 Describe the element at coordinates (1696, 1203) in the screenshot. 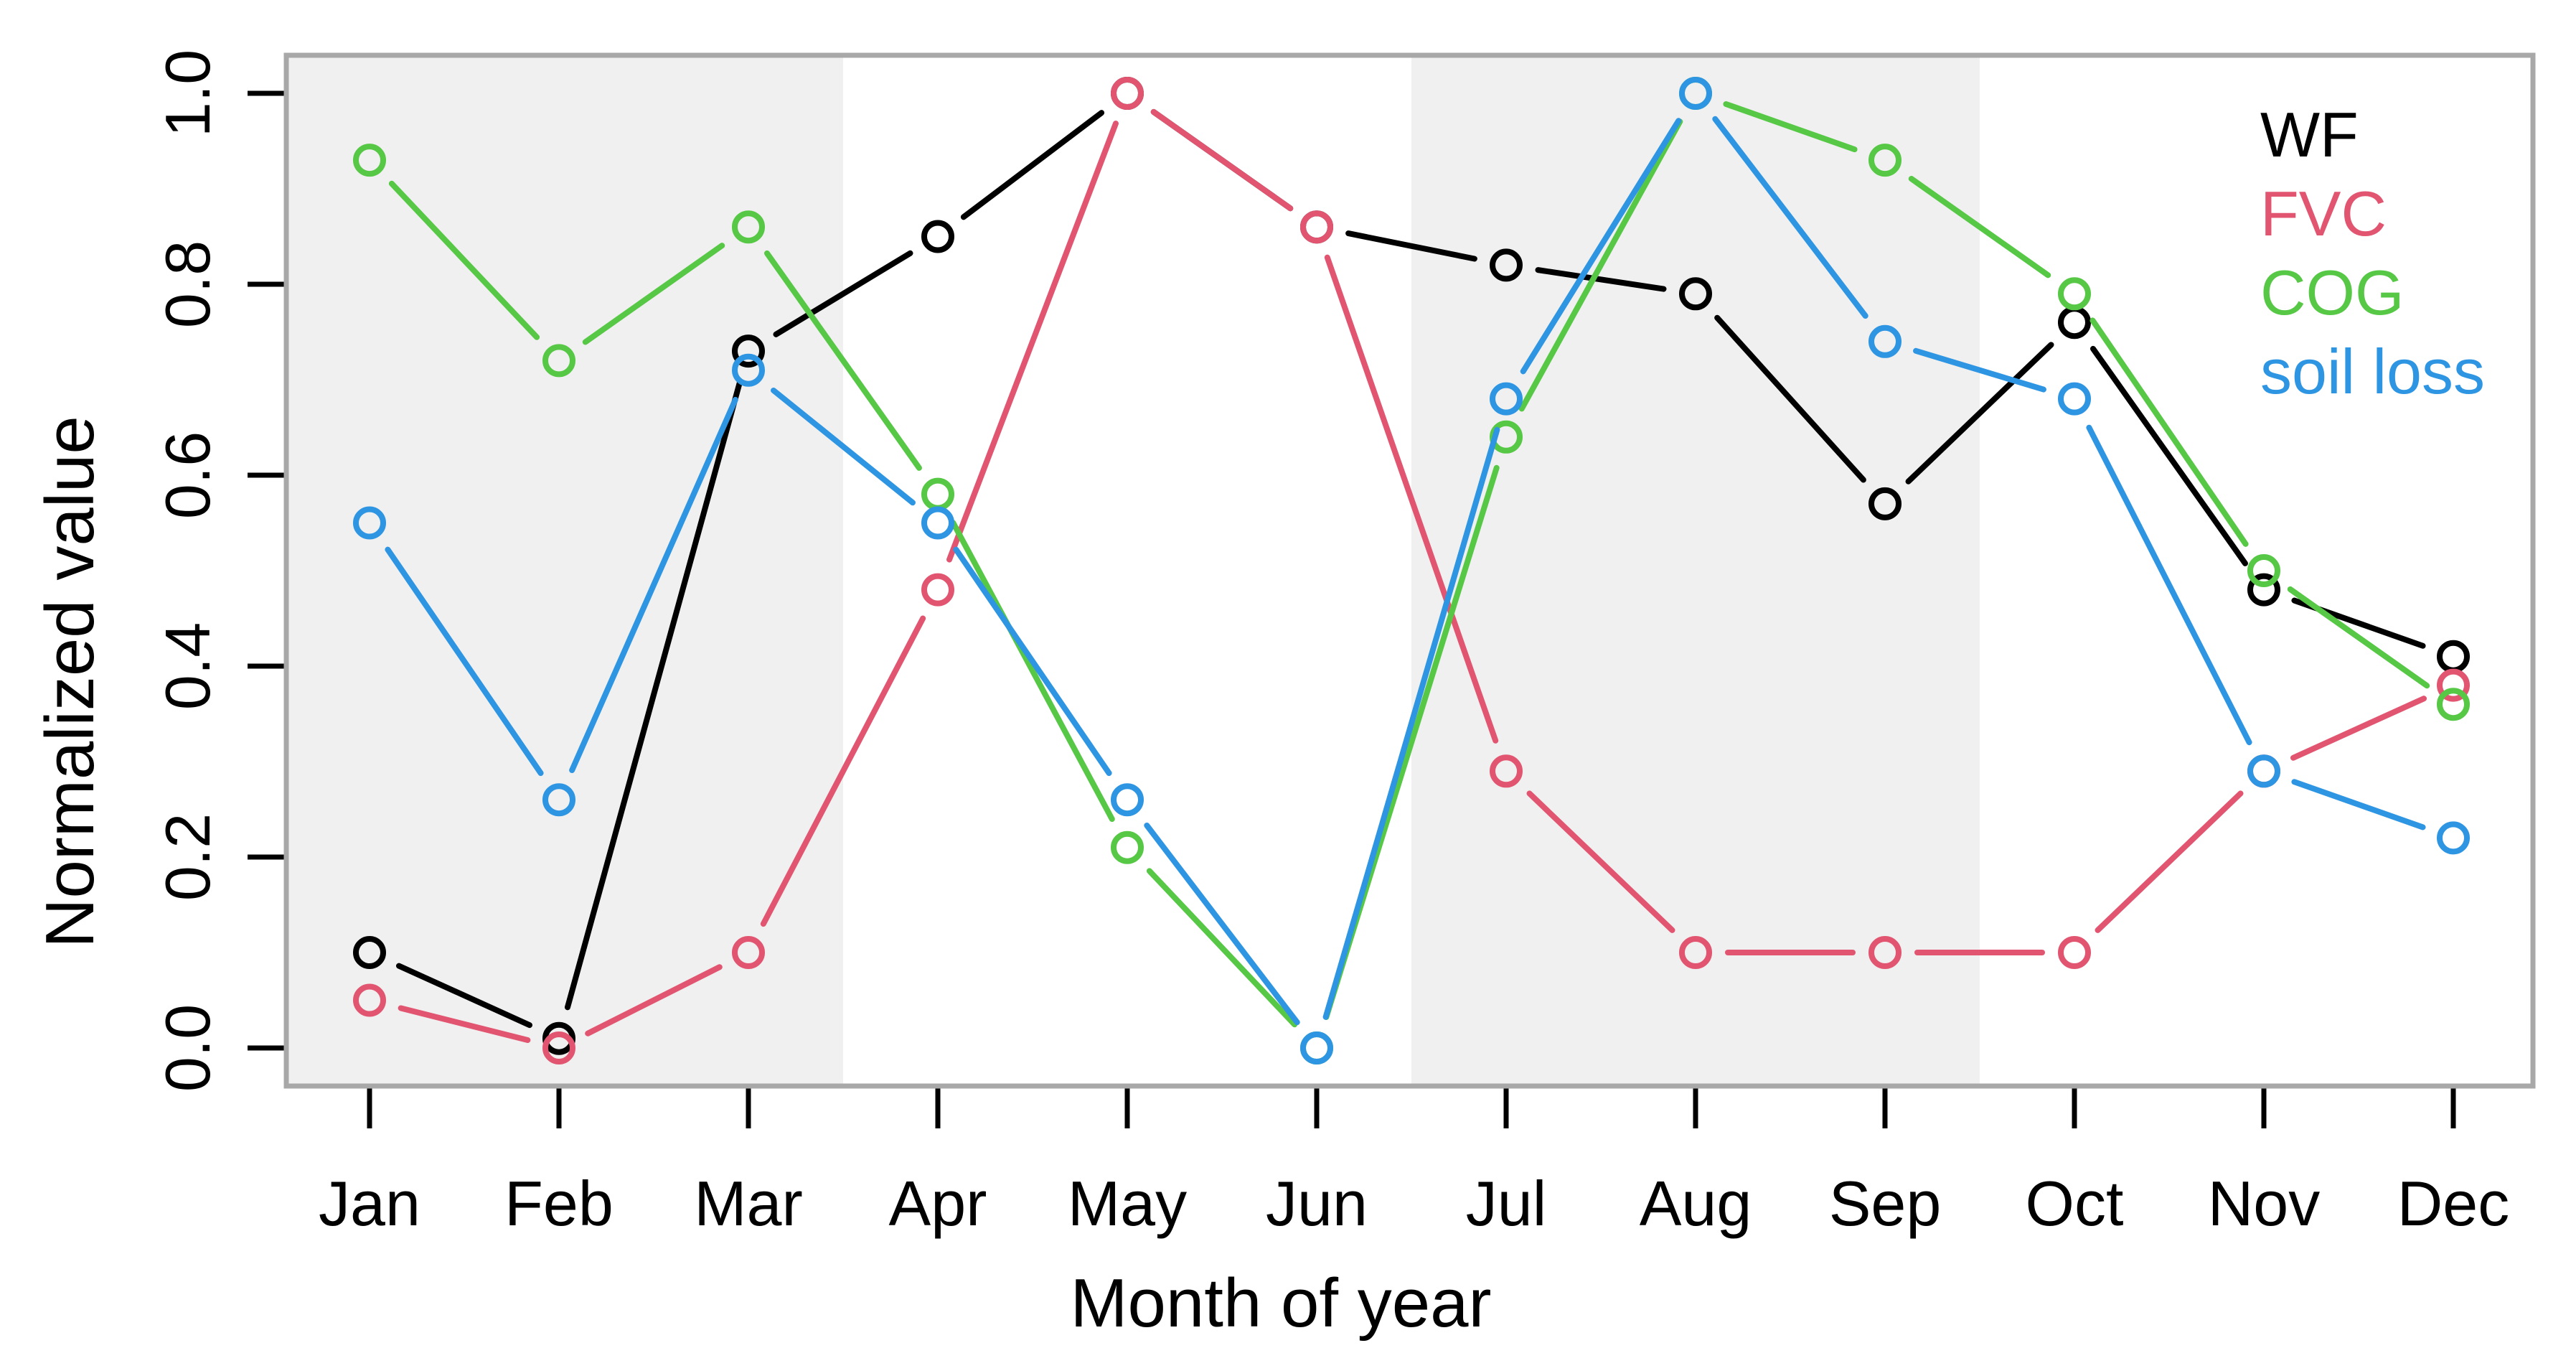

I see `x-tick-label: Aug` at that location.